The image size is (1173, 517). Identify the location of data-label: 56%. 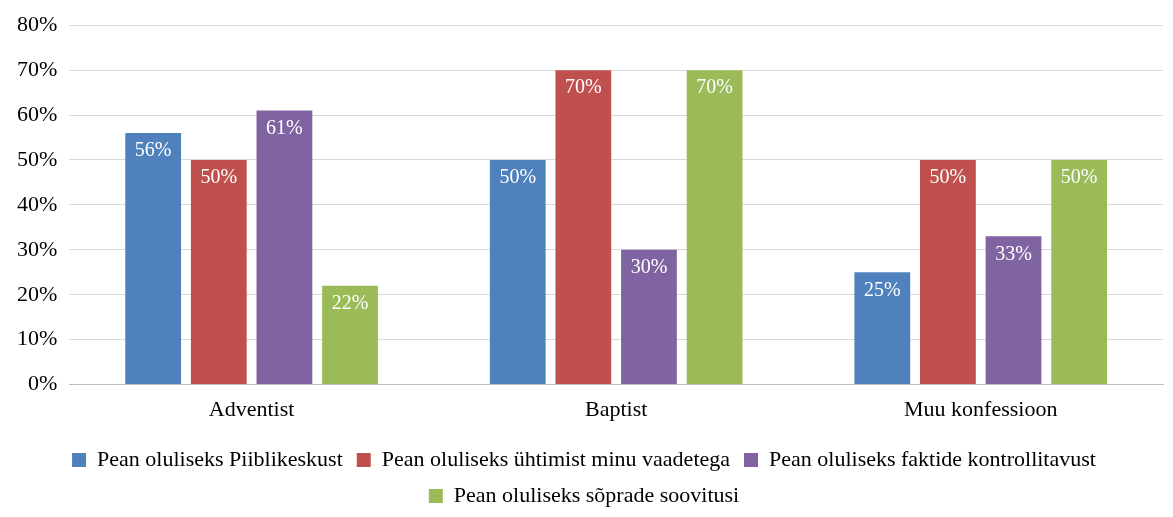
(153, 149).